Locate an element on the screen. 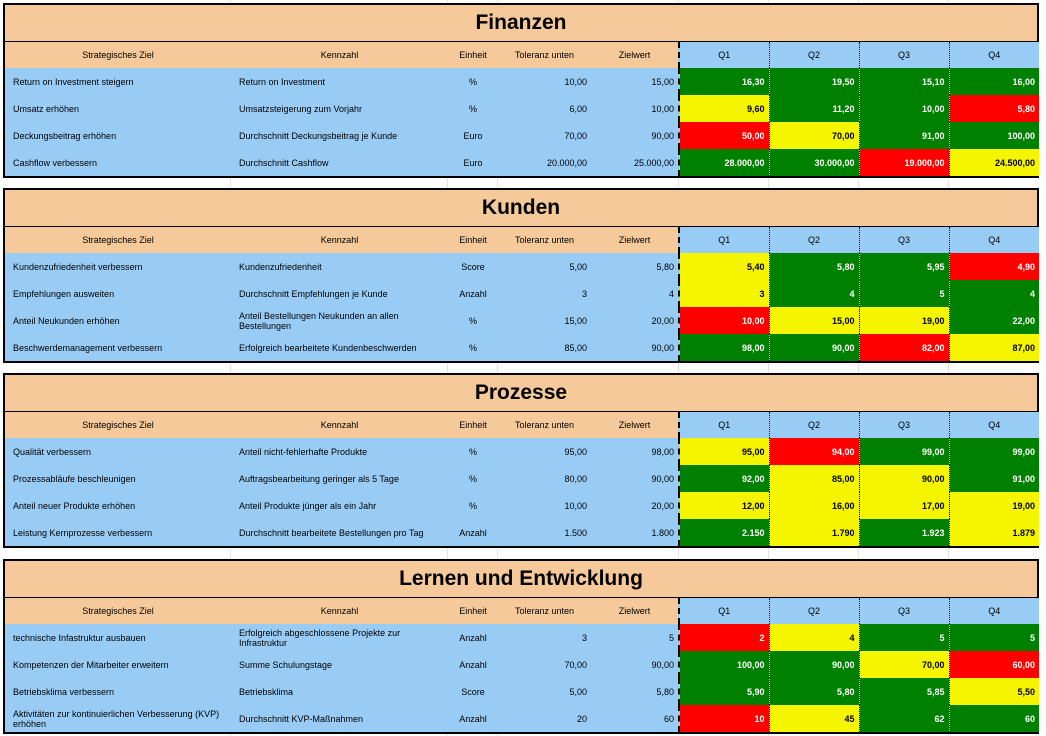 The width and height of the screenshot is (1046, 736). cell-q1-green: 100,00 is located at coordinates (723, 664).